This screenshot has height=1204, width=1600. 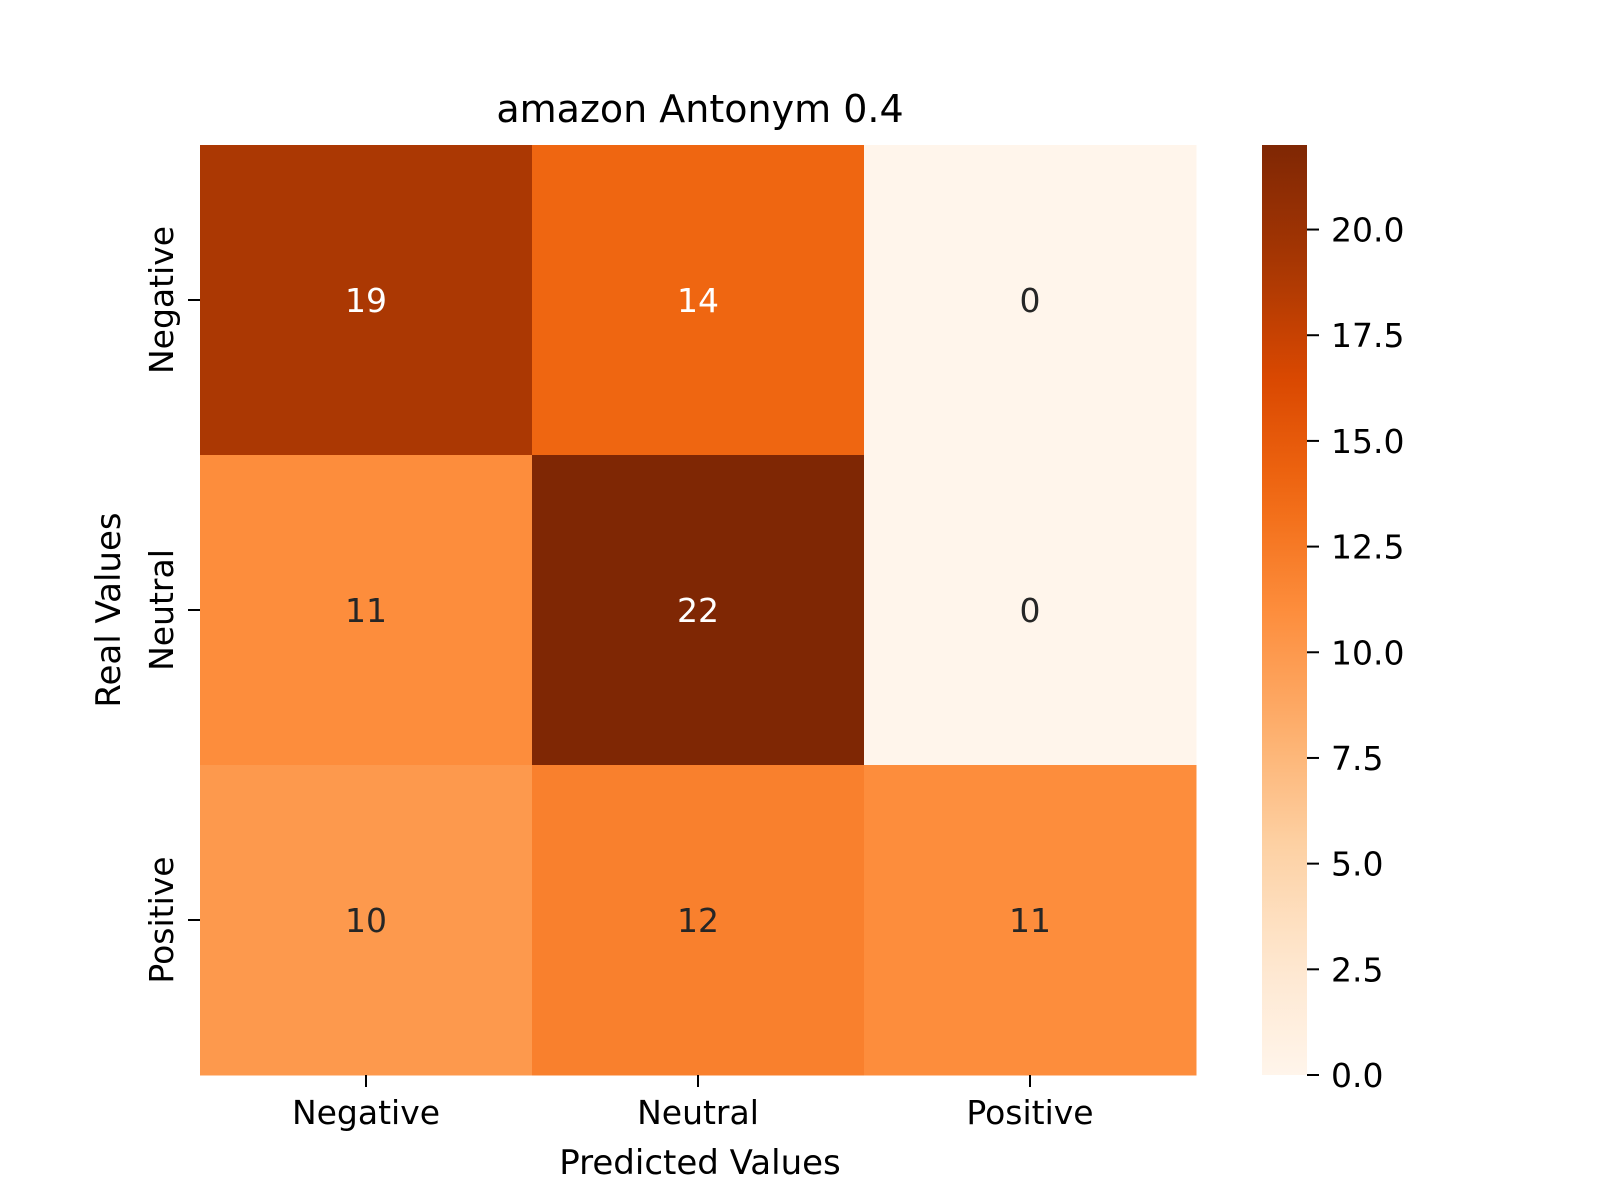 What do you see at coordinates (1029, 1112) in the screenshot?
I see `x-tick-label: Positive` at bounding box center [1029, 1112].